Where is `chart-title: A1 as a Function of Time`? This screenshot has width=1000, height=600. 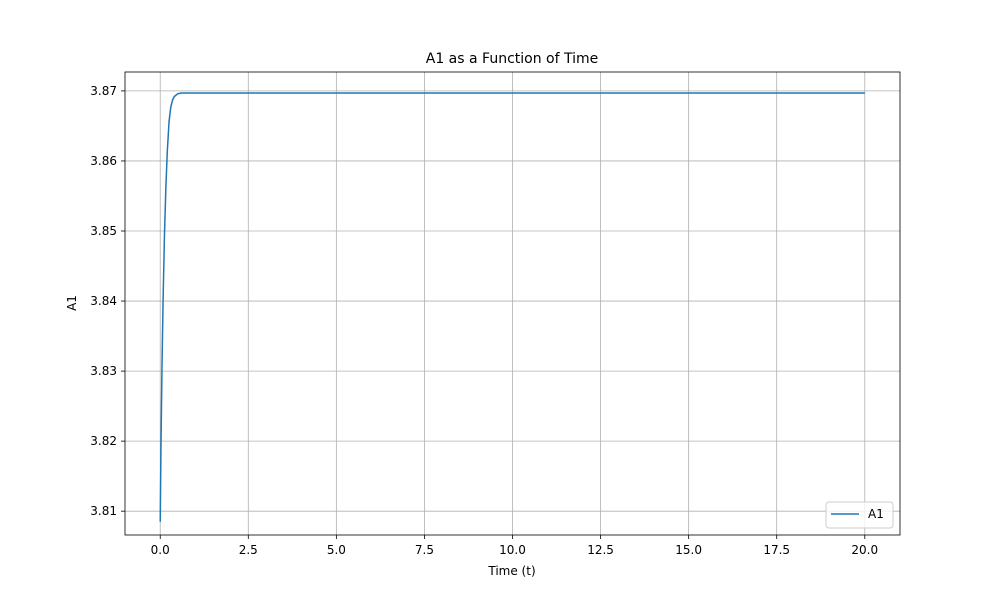
chart-title: A1 as a Function of Time is located at coordinates (512, 59).